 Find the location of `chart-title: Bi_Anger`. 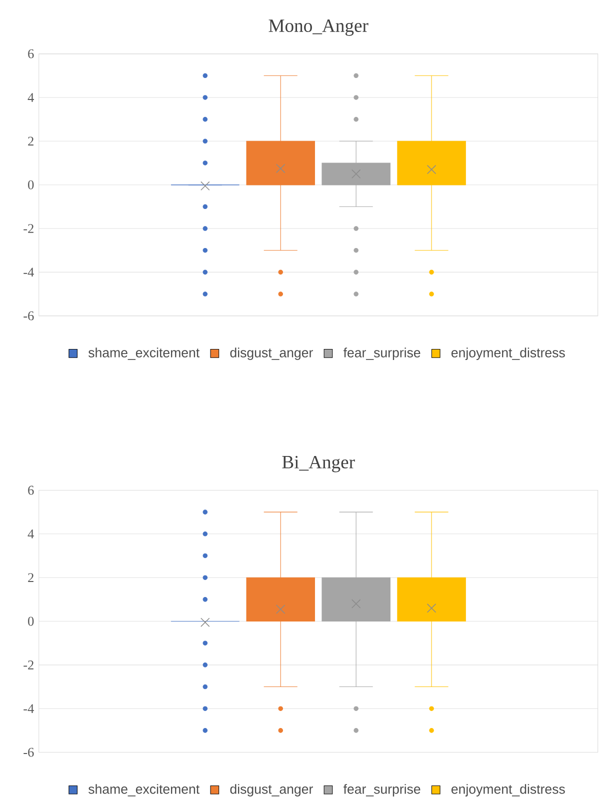

chart-title: Bi_Anger is located at coordinates (318, 464).